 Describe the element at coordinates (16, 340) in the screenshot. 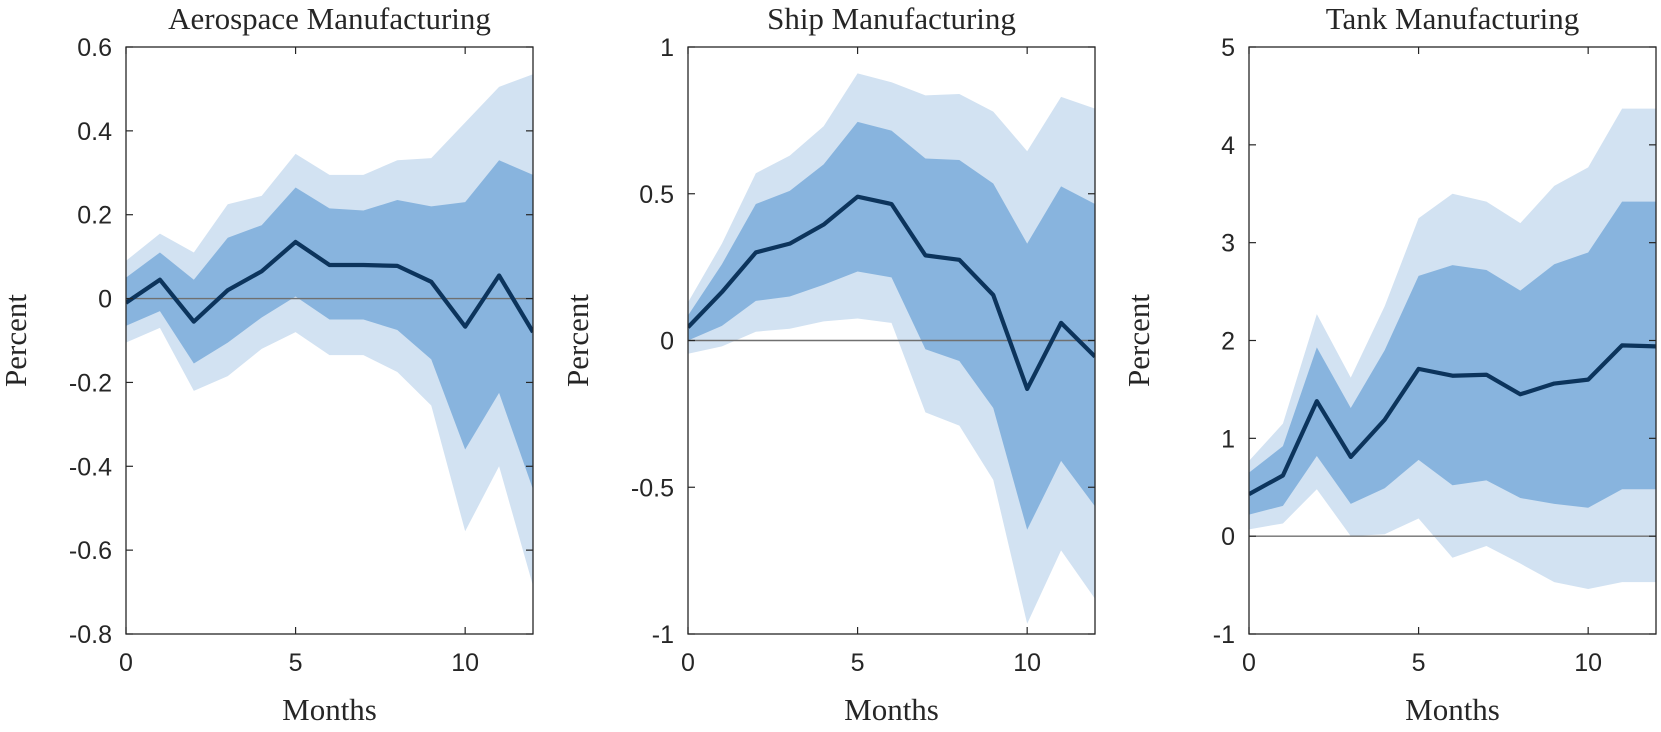

I see `y-axis-label-aerospace: Percent` at that location.